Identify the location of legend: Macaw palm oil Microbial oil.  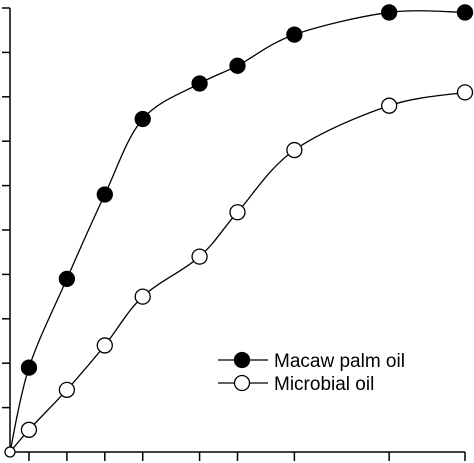
(311, 373).